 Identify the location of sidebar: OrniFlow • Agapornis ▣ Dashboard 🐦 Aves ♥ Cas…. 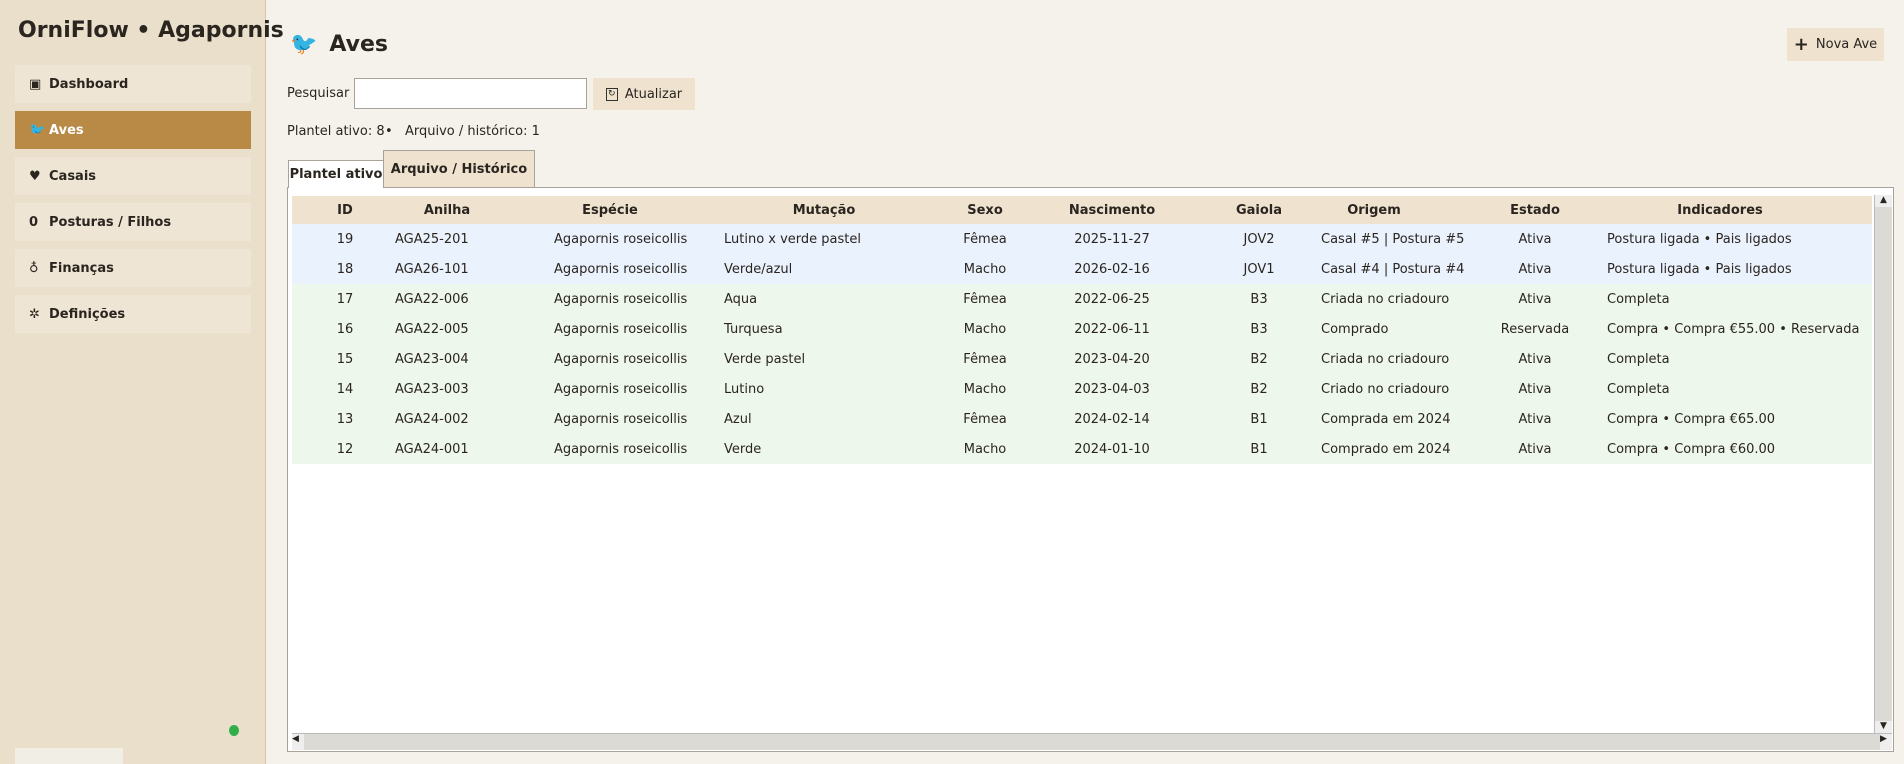
(142, 382).